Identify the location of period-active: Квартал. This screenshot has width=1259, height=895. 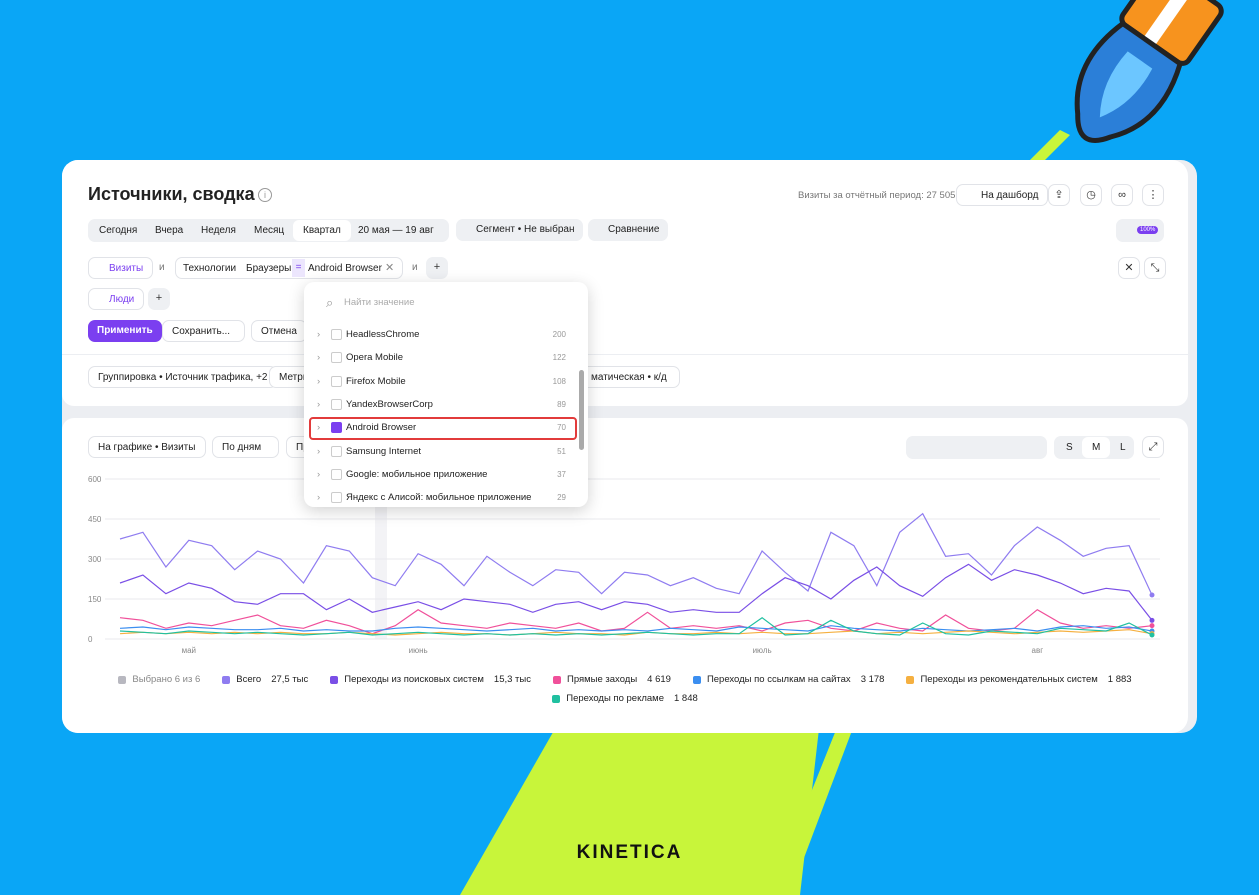
(322, 230).